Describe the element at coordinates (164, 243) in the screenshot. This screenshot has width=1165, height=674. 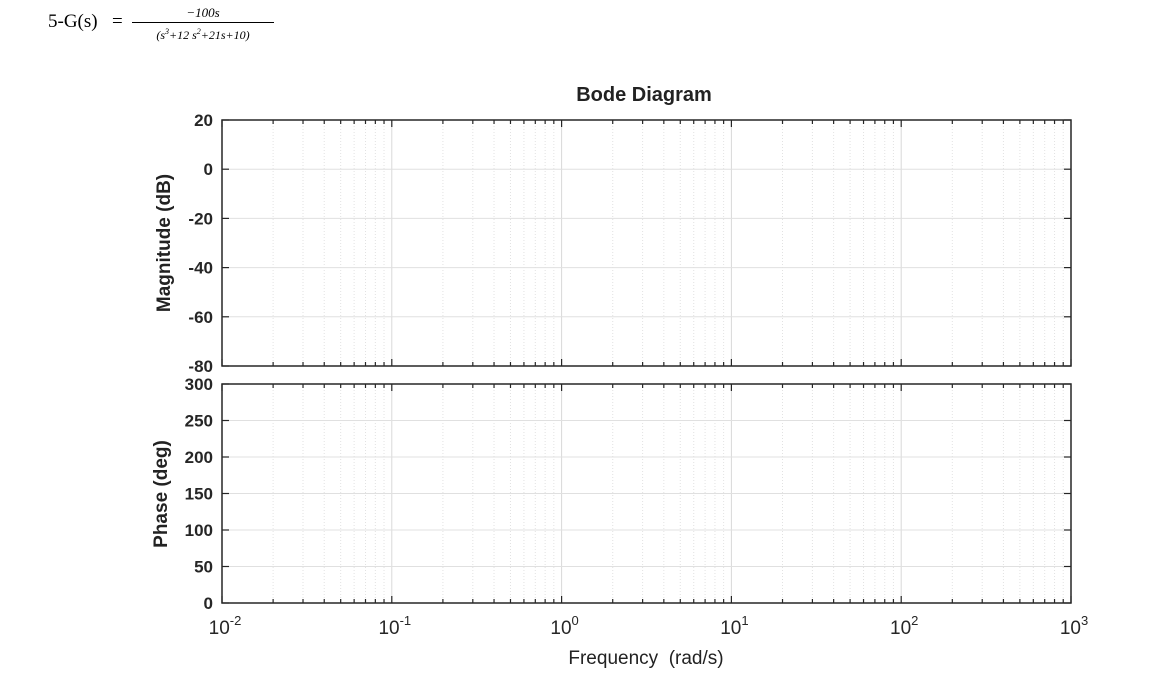
I see `magnitude-y-axis-label: Magnitude (dB)` at that location.